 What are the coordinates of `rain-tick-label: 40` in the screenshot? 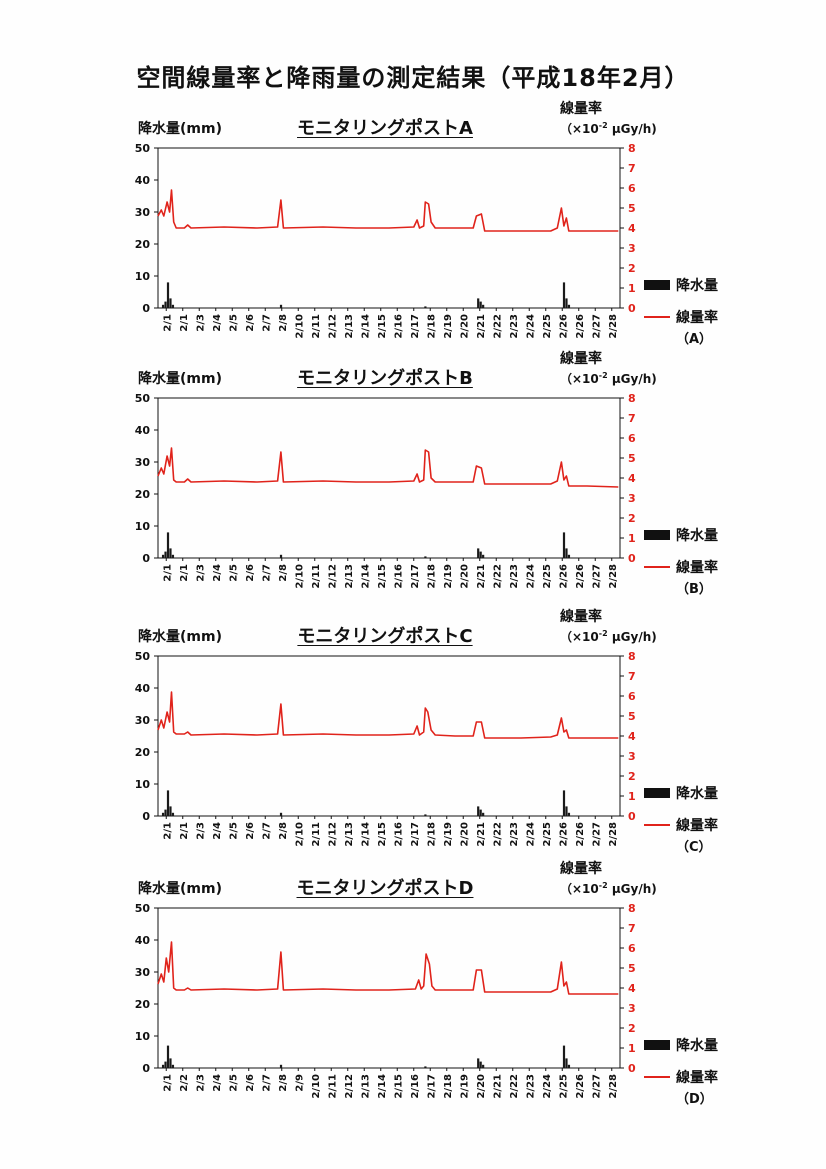 It's located at (143, 430).